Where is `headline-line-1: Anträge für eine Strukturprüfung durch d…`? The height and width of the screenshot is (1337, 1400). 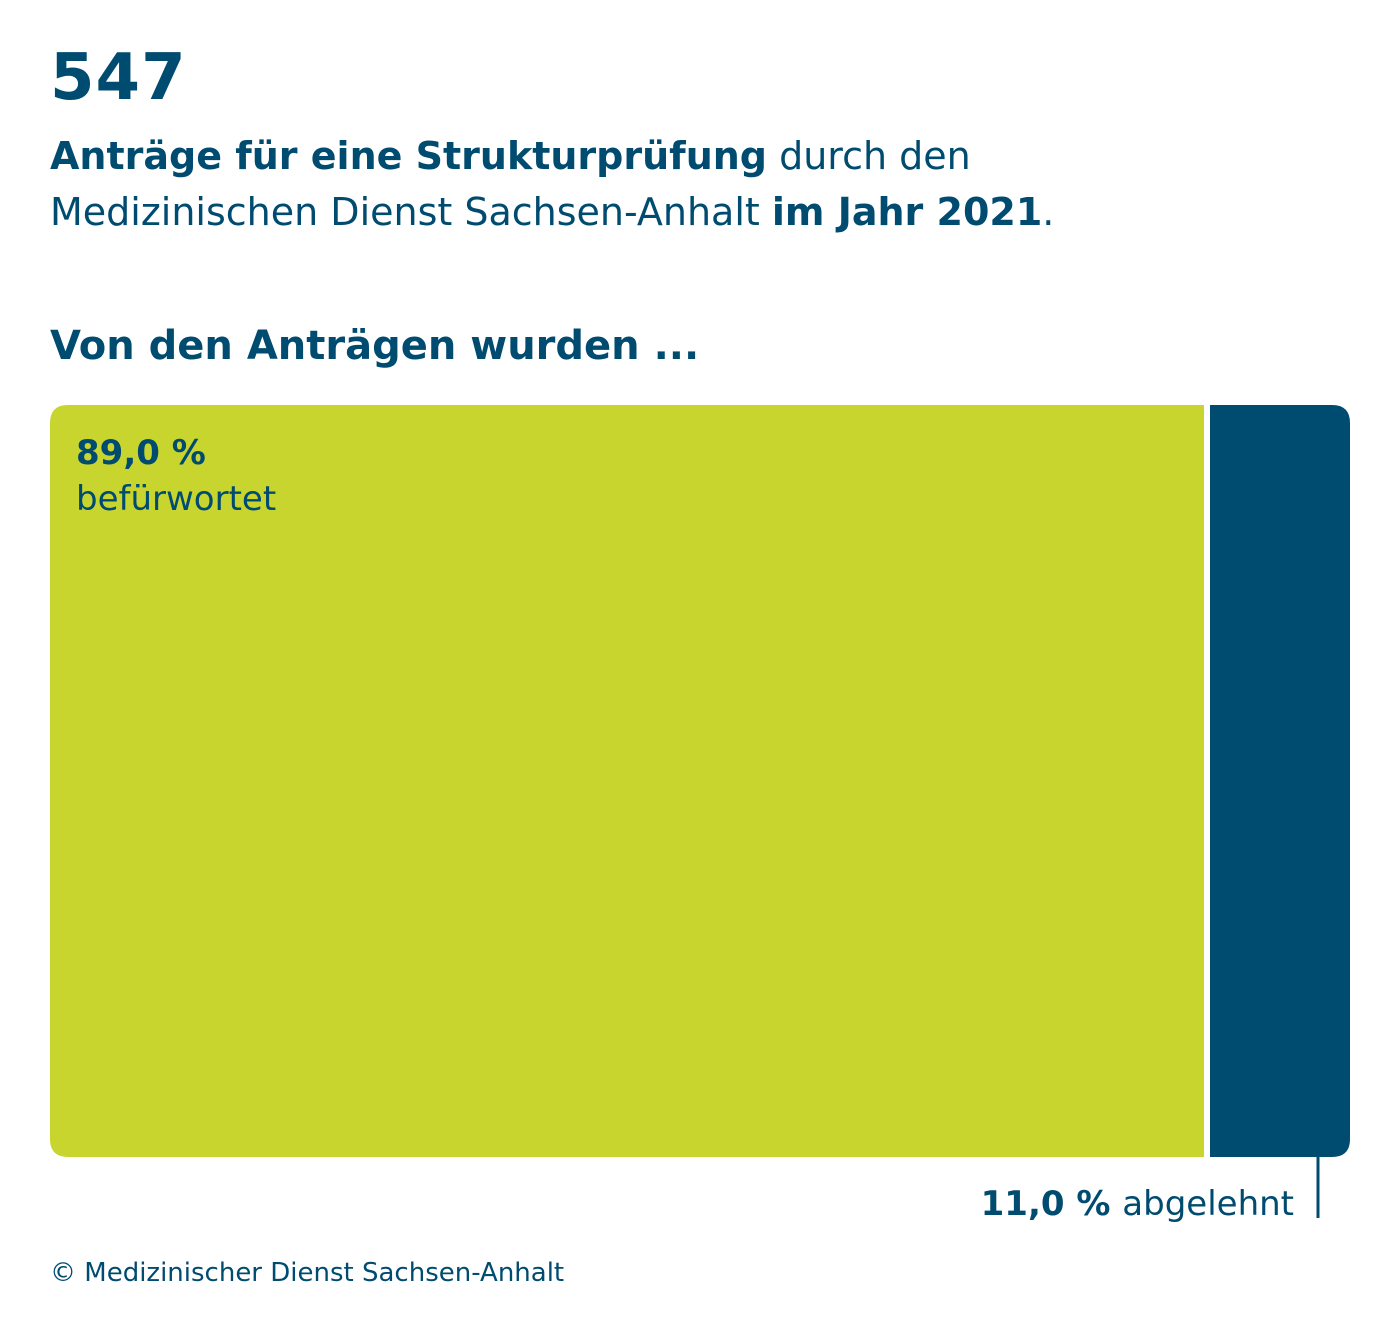
headline-line-1: Anträge für eine Strukturprüfung durch d… is located at coordinates (700, 156).